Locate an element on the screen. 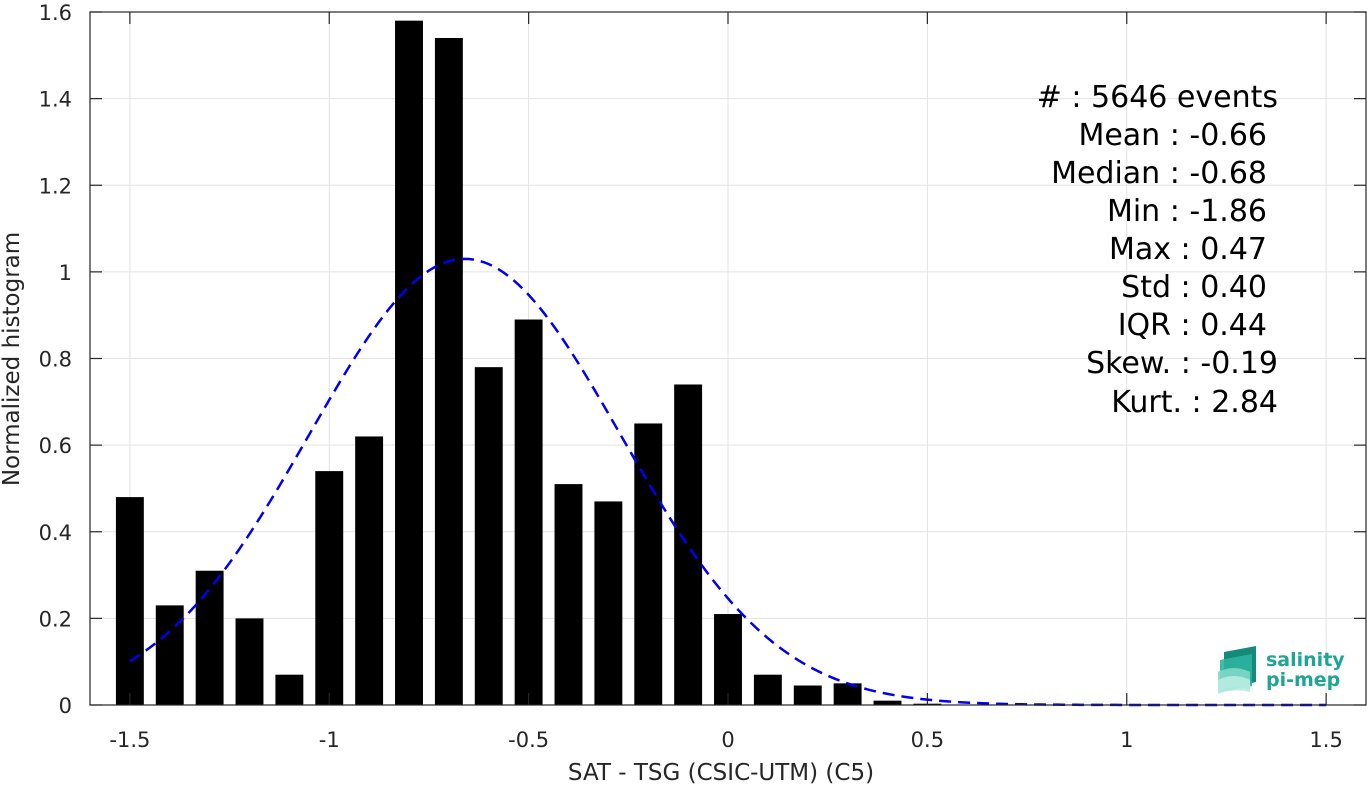 The image size is (1367, 785). stats-events: # : 5646 events is located at coordinates (1157, 97).